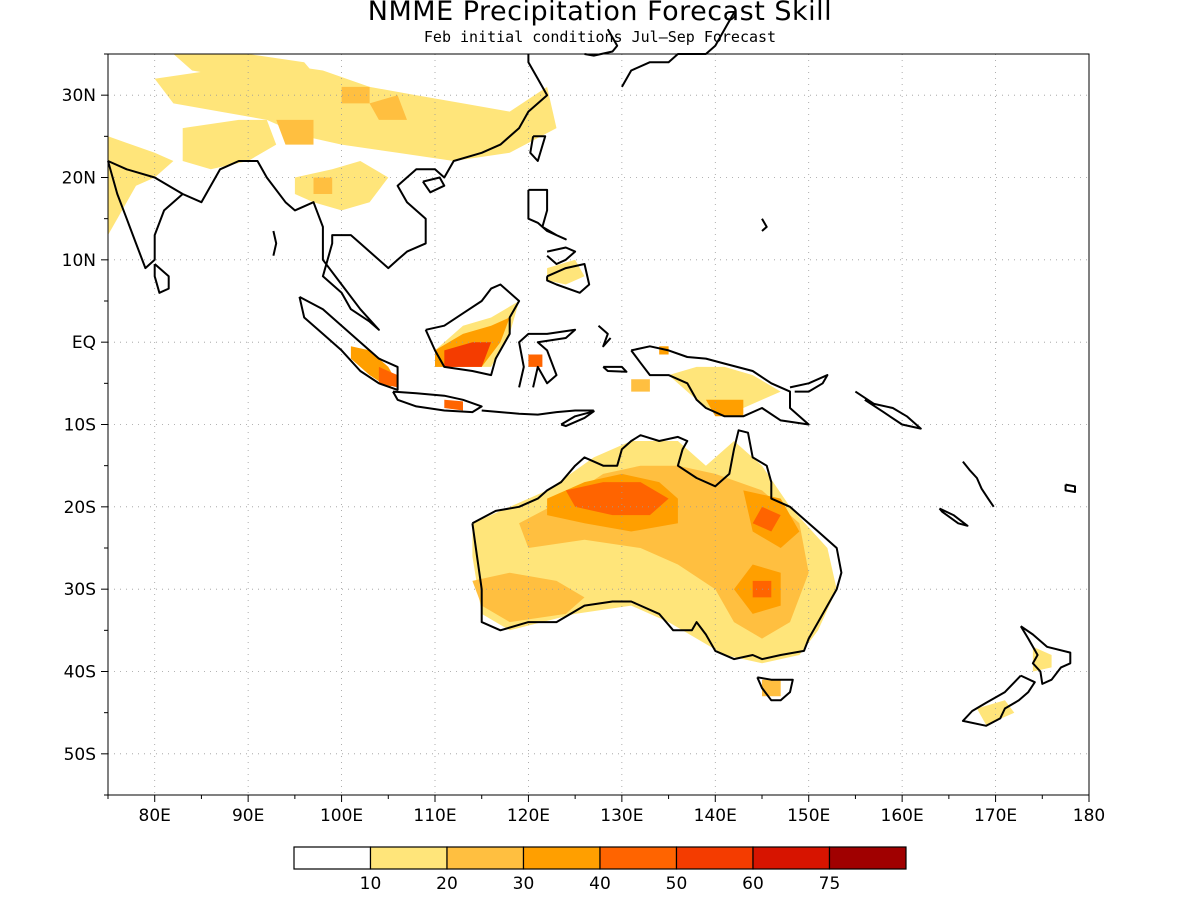  Describe the element at coordinates (888, 410) in the screenshot. I see `coastline-solomons` at that location.